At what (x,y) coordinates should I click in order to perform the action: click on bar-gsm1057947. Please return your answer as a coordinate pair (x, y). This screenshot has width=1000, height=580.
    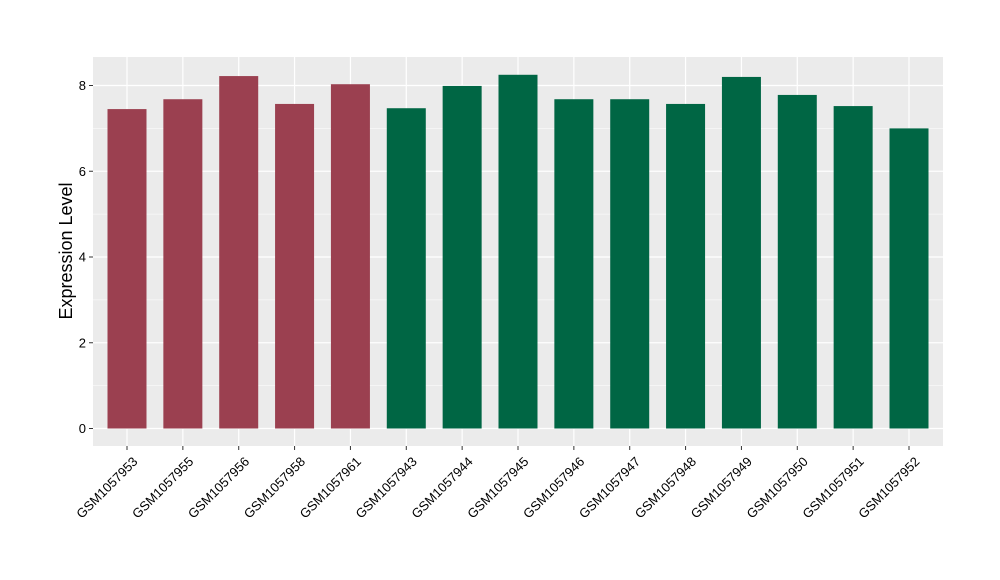
    Looking at the image, I should click on (630, 264).